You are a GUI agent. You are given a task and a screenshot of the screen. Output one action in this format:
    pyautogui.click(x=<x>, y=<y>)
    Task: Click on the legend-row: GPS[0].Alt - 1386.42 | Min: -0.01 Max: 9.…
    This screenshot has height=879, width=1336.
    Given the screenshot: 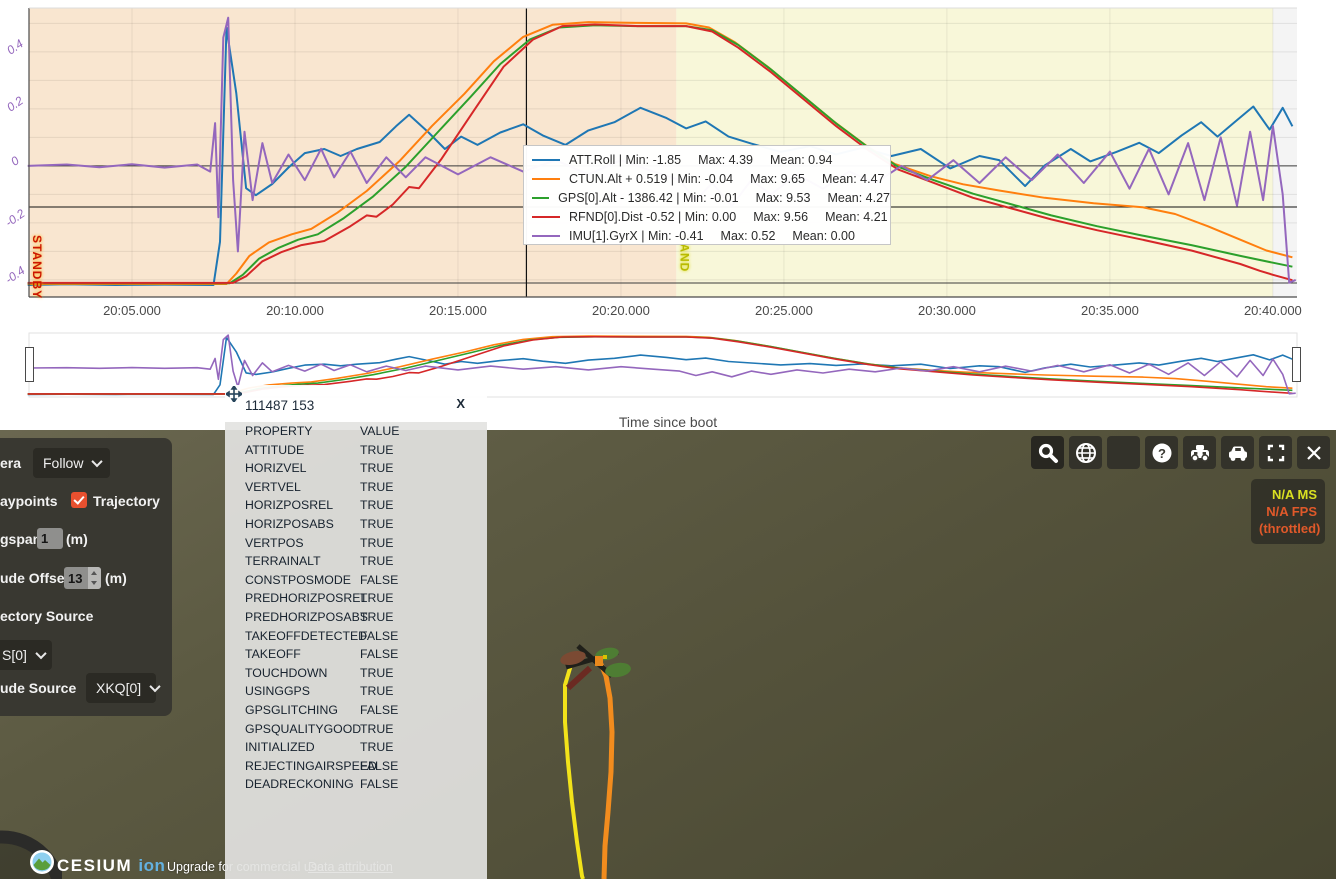 What is the action you would take?
    pyautogui.click(x=711, y=197)
    